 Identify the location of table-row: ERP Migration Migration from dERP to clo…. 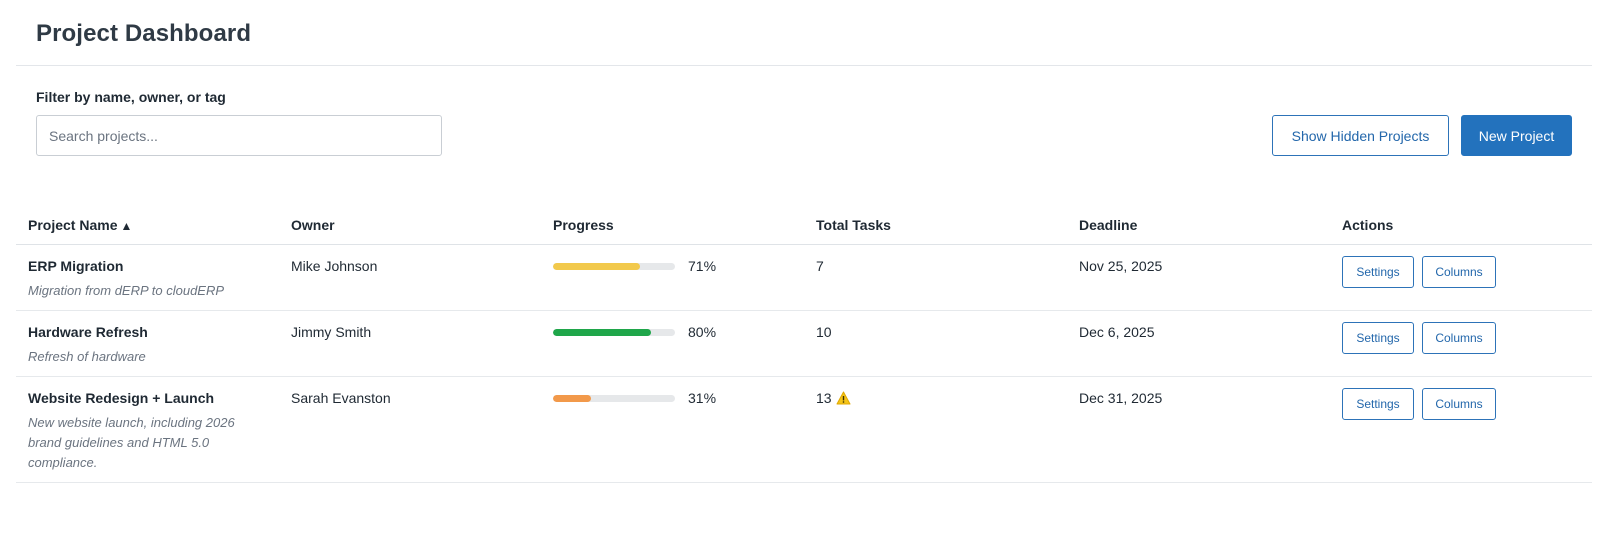
(804, 278).